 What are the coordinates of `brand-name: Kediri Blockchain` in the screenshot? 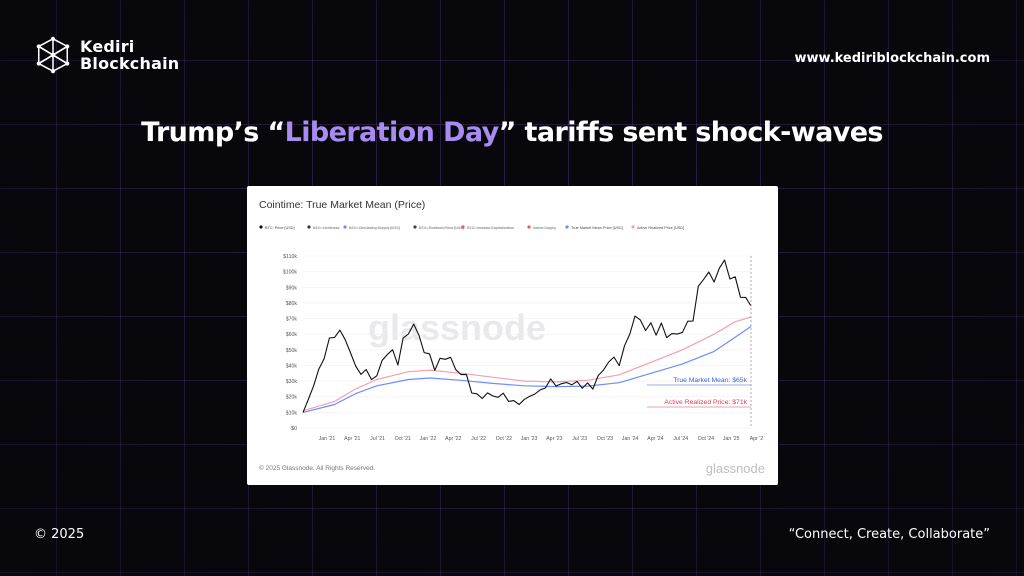 It's located at (129, 55).